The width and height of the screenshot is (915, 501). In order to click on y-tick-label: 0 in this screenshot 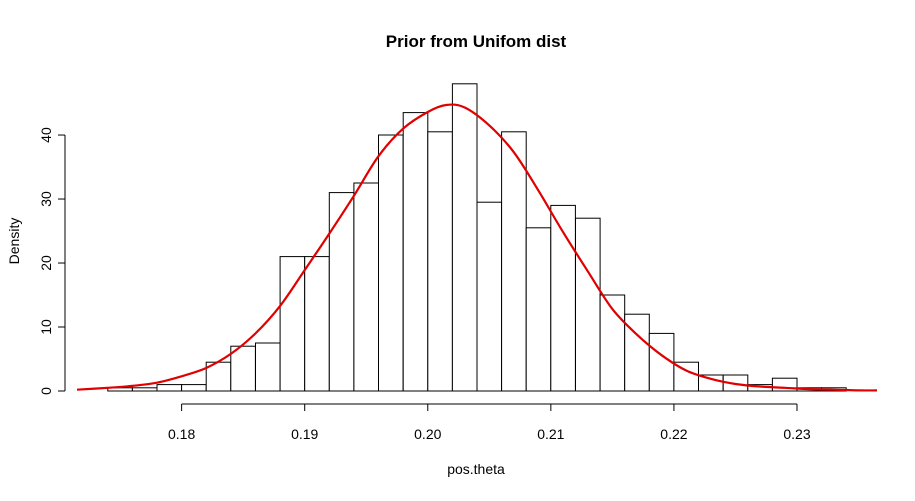, I will do `click(46, 391)`.